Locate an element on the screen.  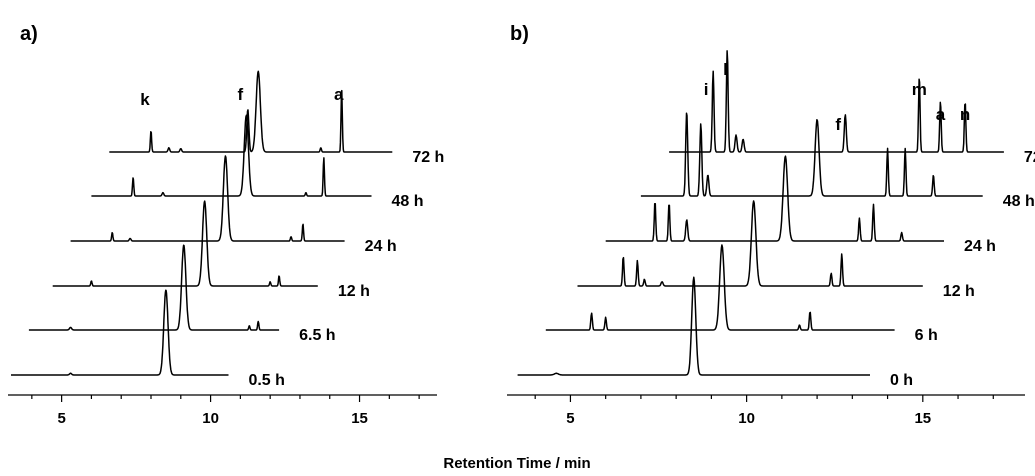
peak-label-k: k is located at coordinates (145, 99).